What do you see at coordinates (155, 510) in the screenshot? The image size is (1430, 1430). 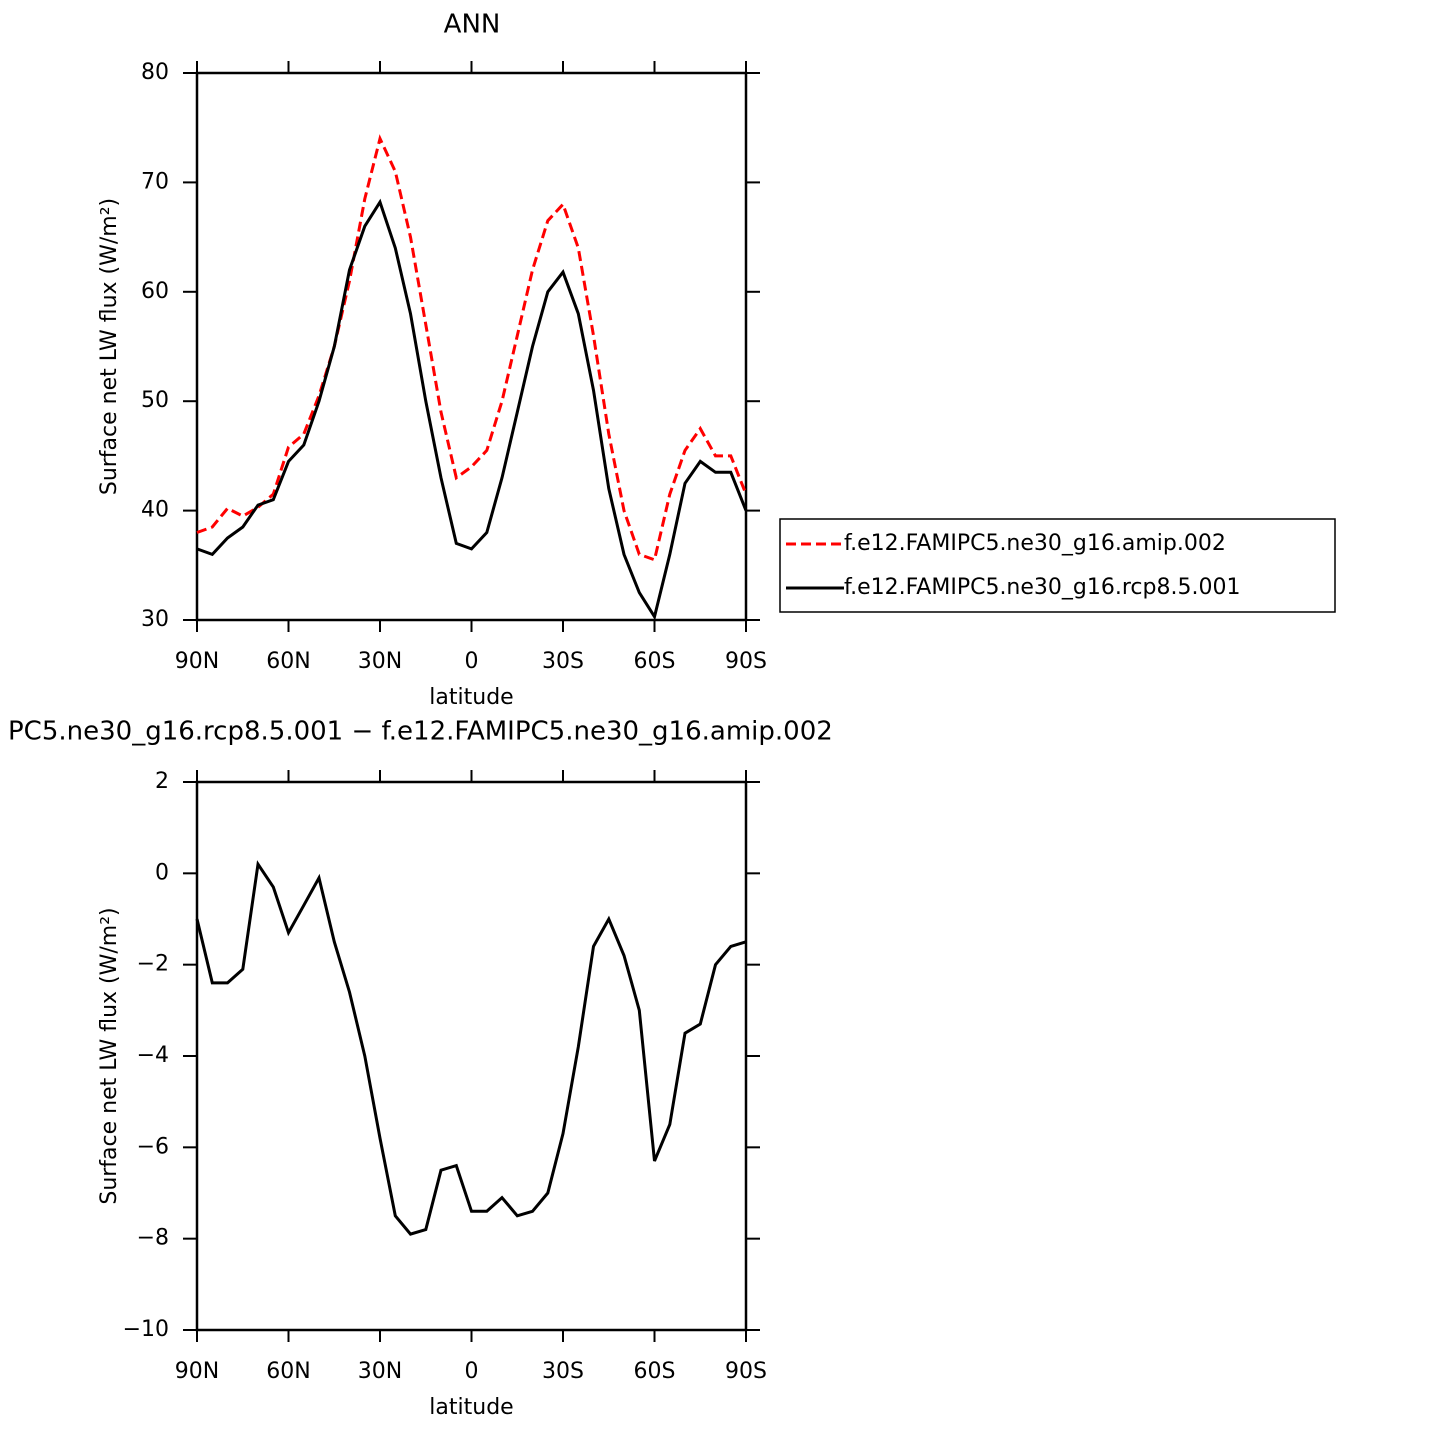 I see `y-tick-label: 40` at bounding box center [155, 510].